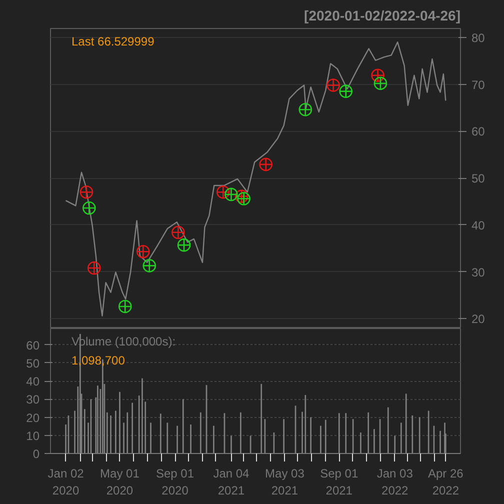 This screenshot has width=504, height=504. Describe the element at coordinates (479, 37) in the screenshot. I see `y-tick-label: 80` at that location.